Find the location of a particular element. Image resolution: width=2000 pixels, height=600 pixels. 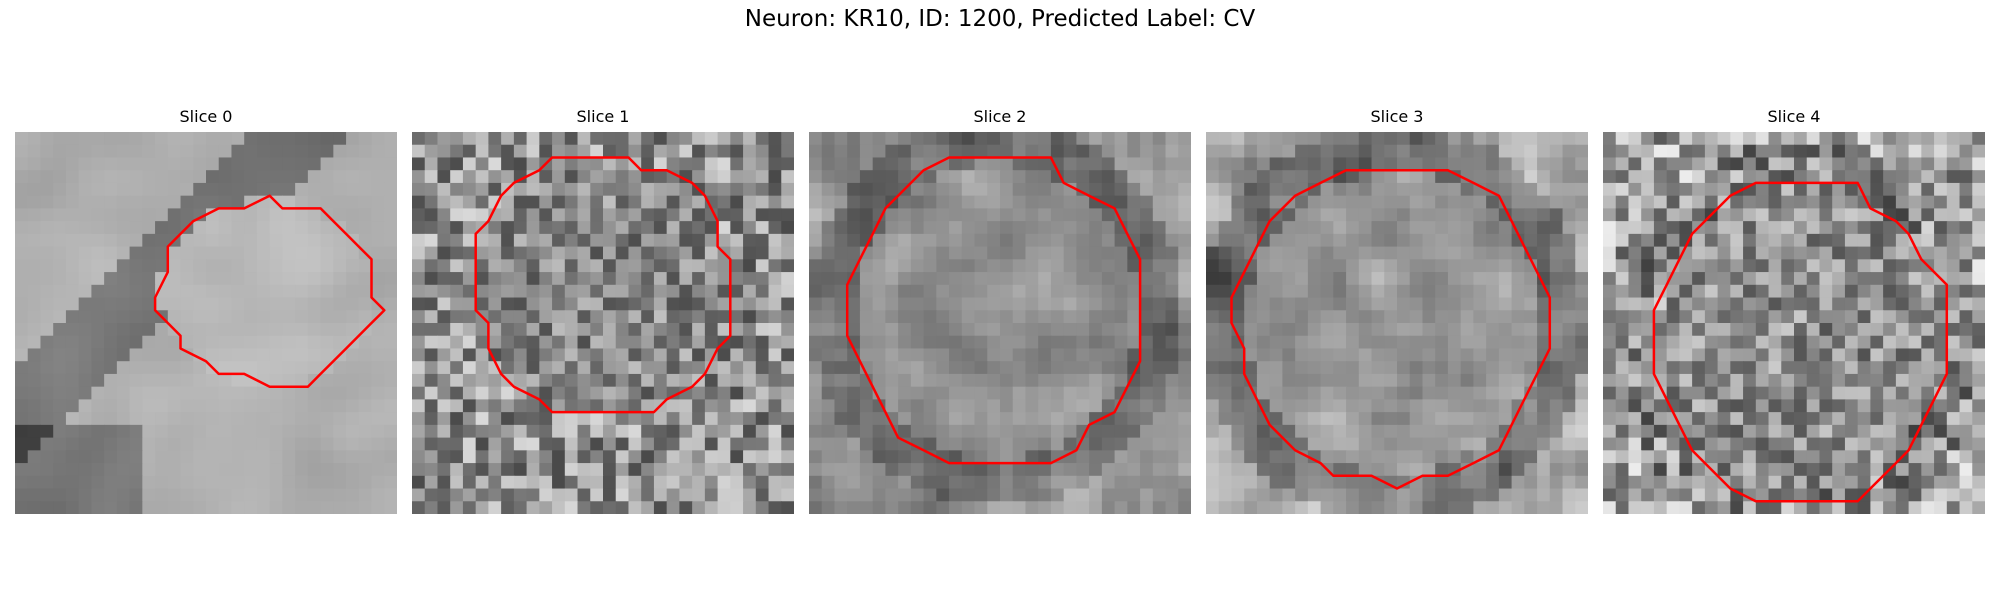

slice-panel-1: Slice 1 is located at coordinates (603, 311).